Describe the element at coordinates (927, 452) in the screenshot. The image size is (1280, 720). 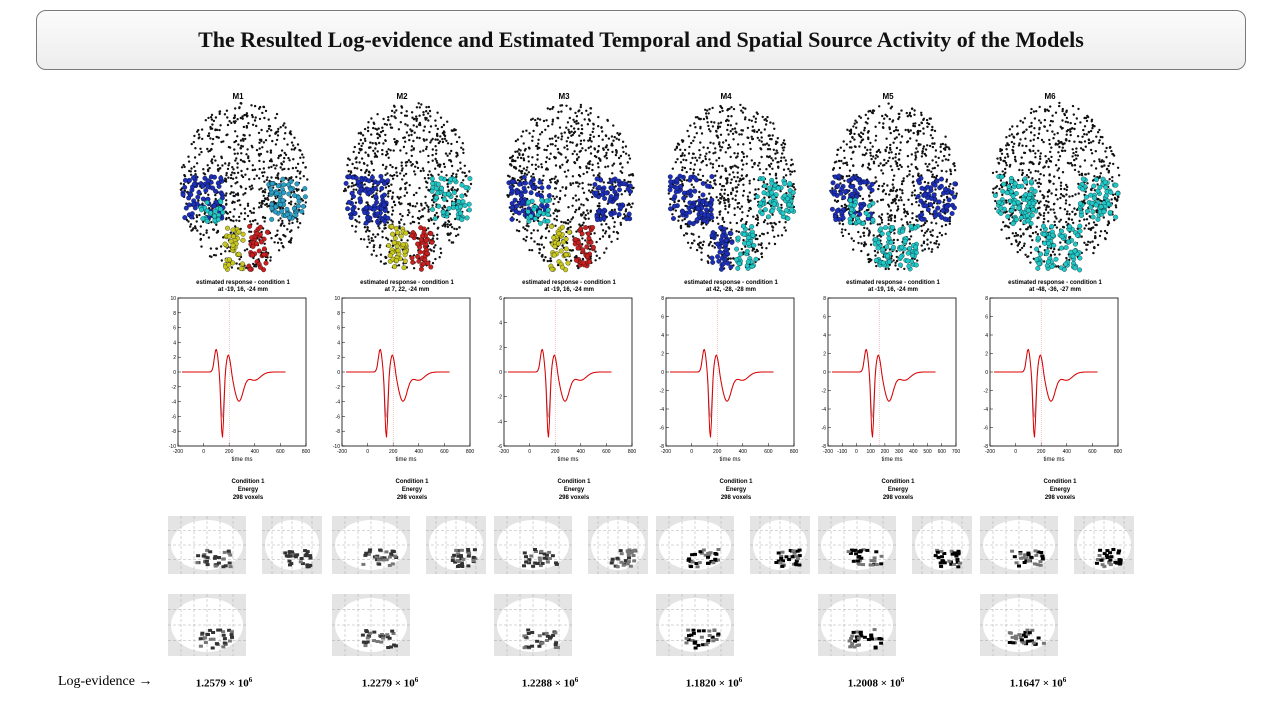
I see `x-tick-label: 500` at that location.